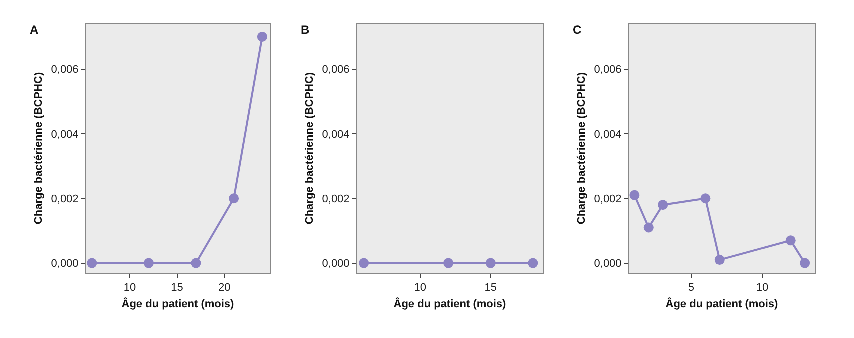  What do you see at coordinates (34, 30) in the screenshot?
I see `chart-title: A` at bounding box center [34, 30].